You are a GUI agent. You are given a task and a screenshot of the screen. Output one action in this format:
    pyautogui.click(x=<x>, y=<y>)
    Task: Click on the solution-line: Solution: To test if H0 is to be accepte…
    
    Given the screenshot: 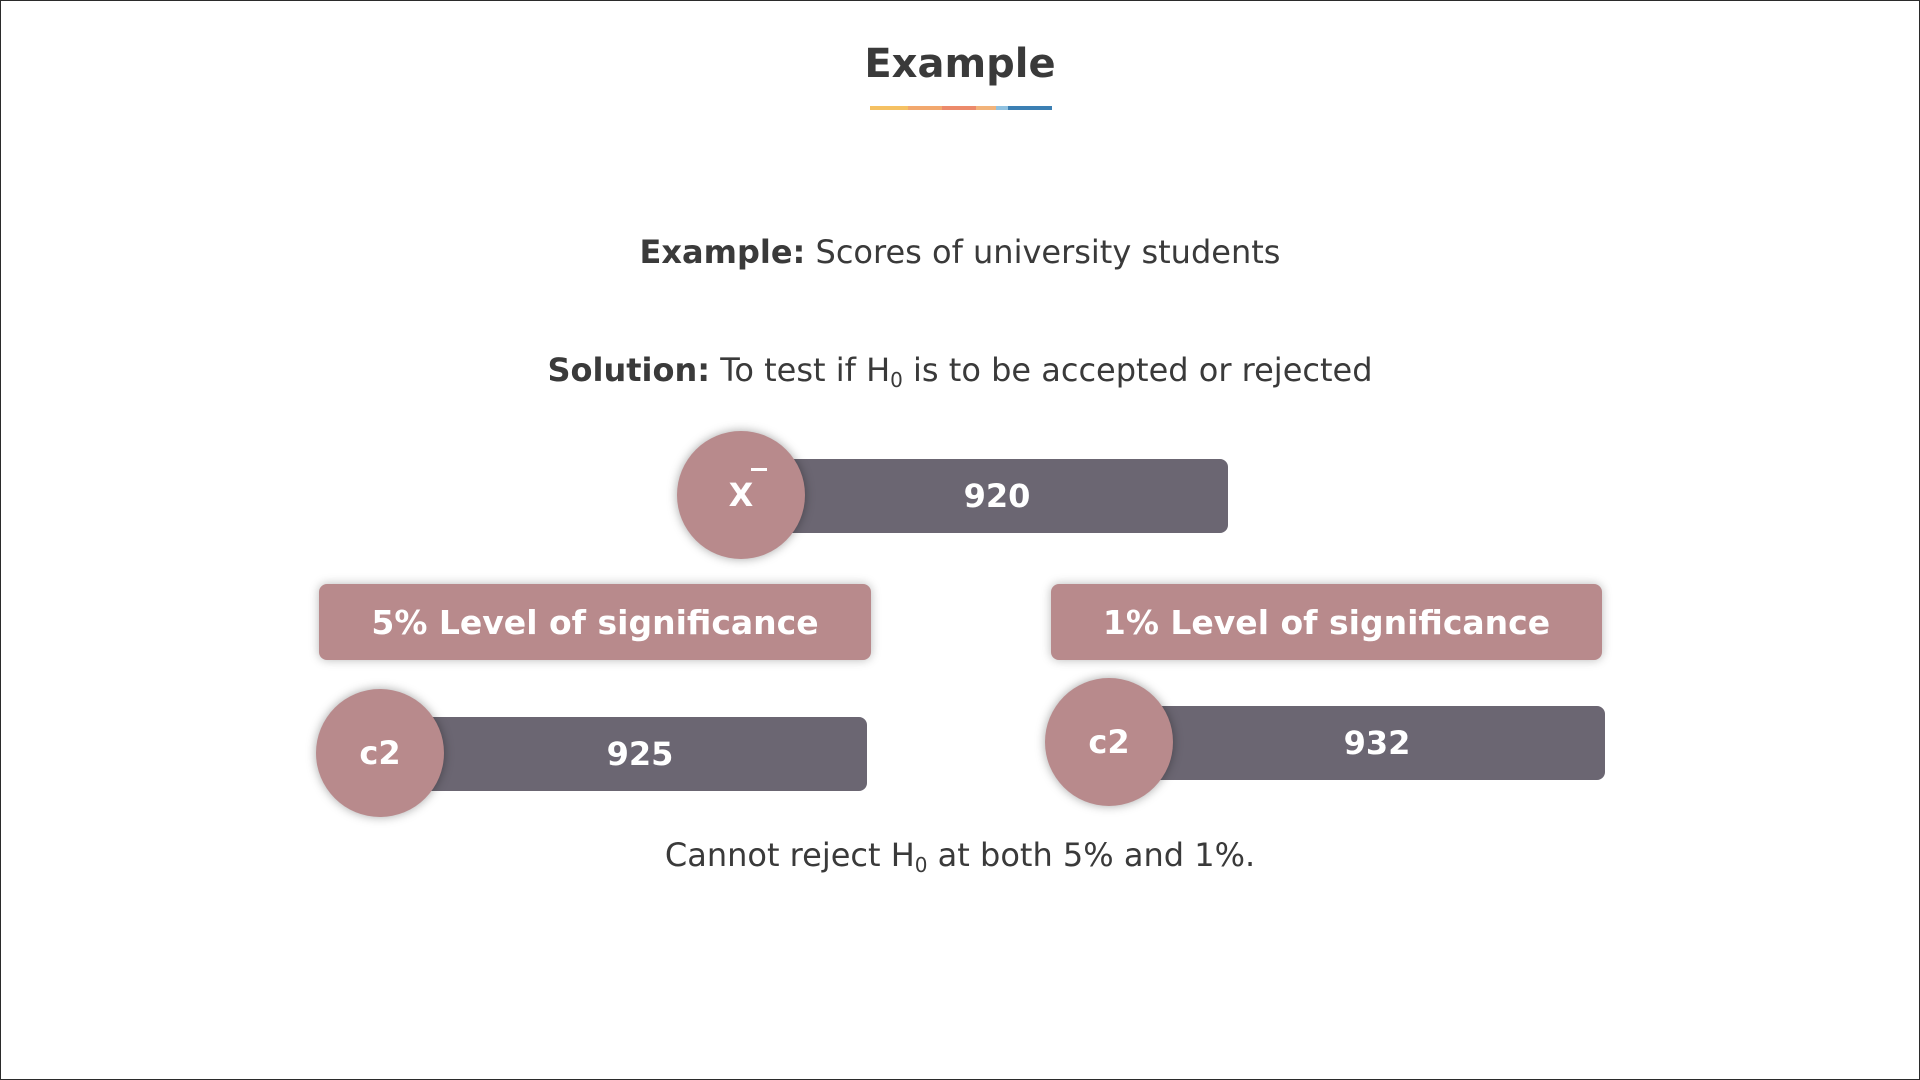 What is the action you would take?
    pyautogui.click(x=960, y=371)
    